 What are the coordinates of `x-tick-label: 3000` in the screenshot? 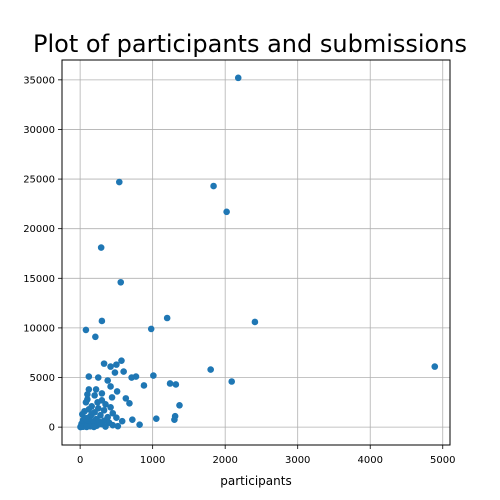 It's located at (297, 460).